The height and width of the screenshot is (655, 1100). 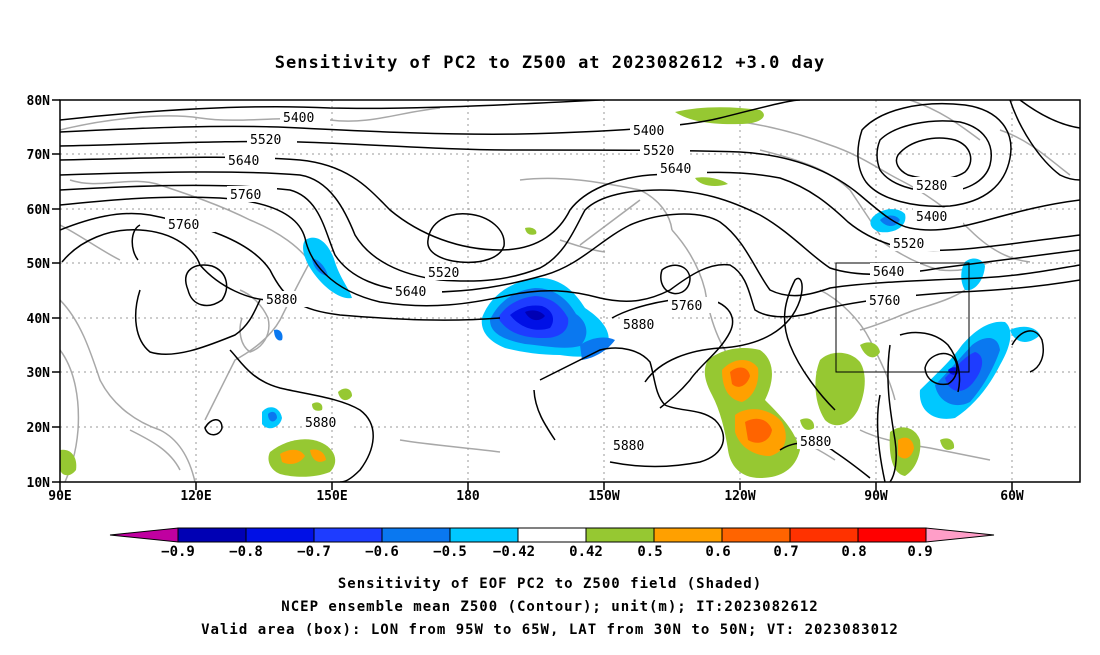 What do you see at coordinates (1012, 496) in the screenshot?
I see `lon-label: 60W` at bounding box center [1012, 496].